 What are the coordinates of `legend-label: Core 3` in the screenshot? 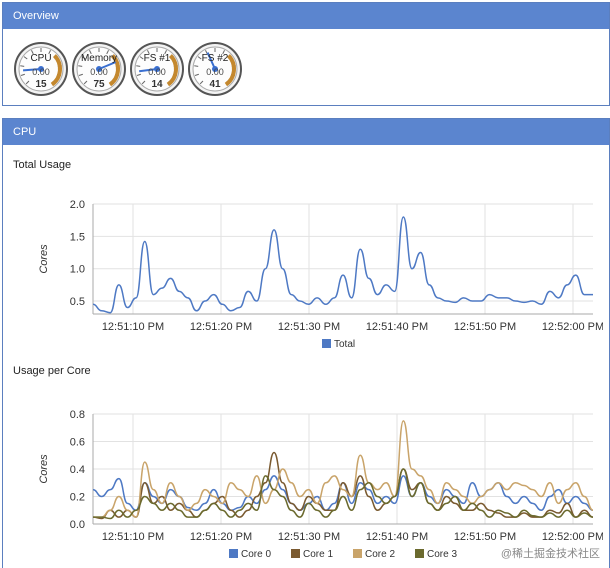 It's located at (442, 554).